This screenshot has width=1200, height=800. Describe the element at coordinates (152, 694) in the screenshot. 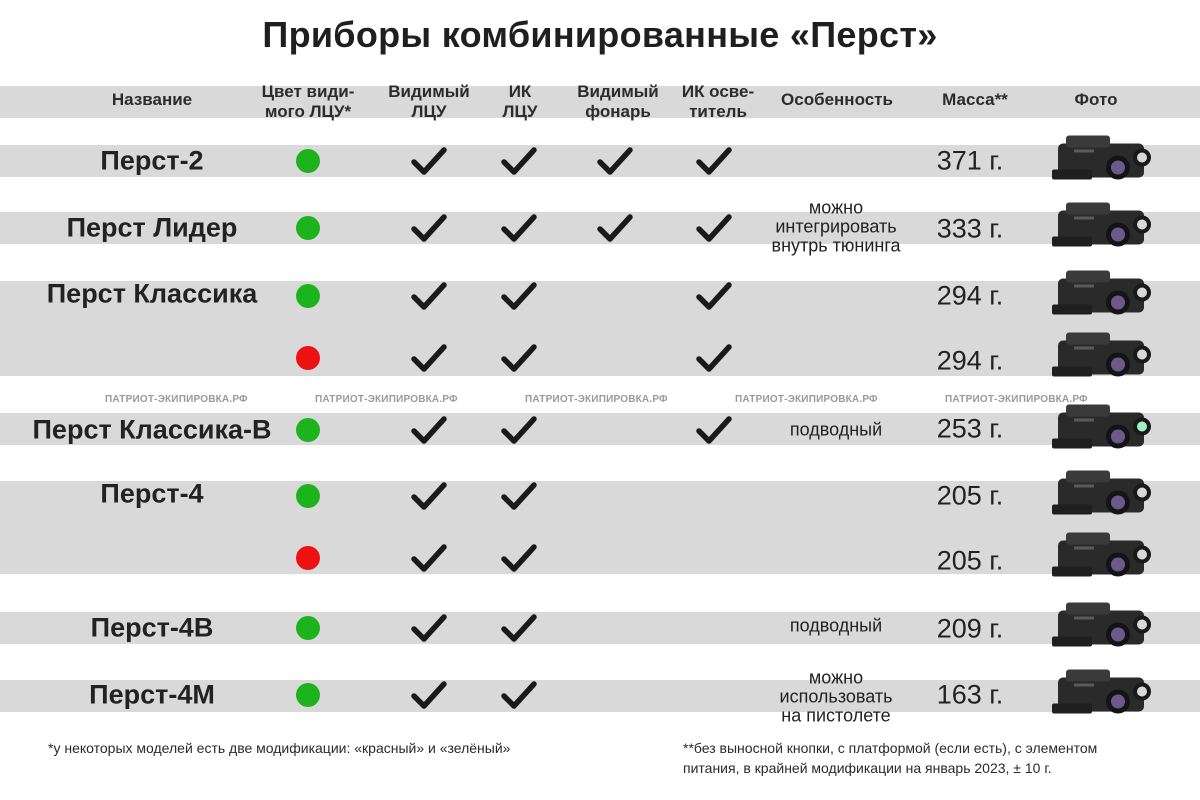

I see `model-name: Перст-4М` at that location.